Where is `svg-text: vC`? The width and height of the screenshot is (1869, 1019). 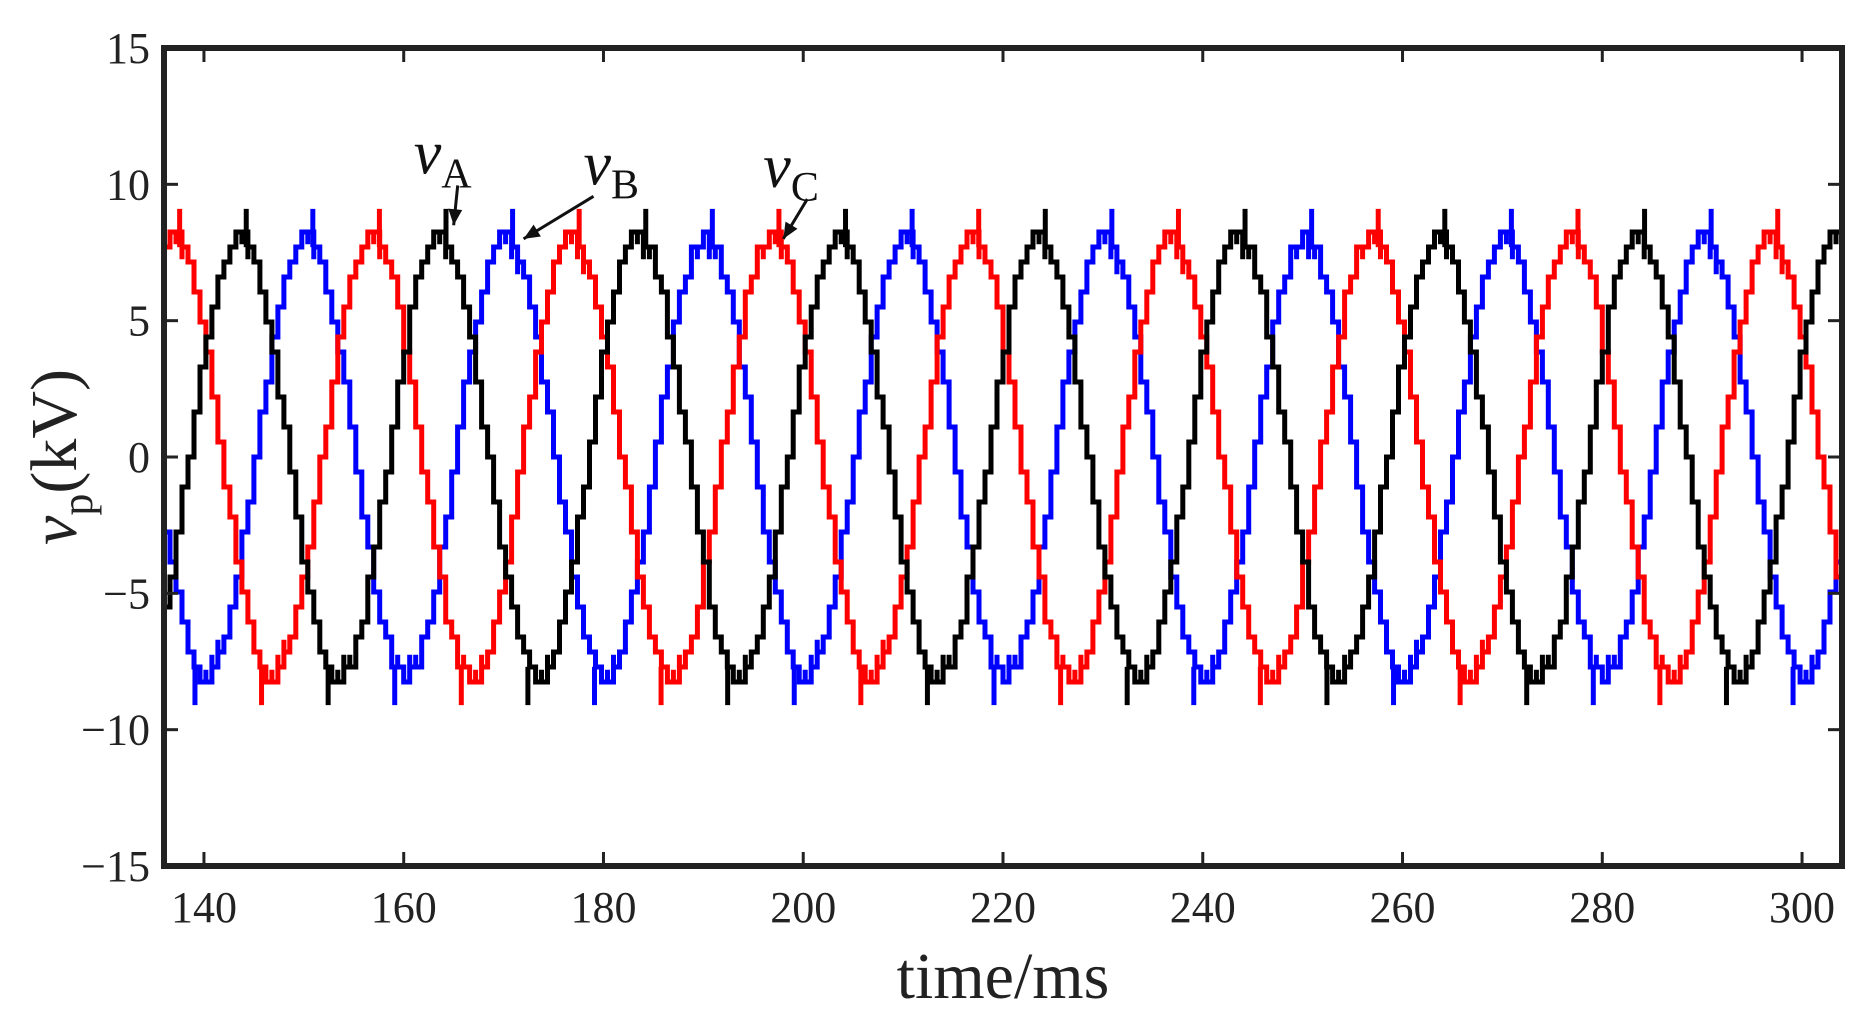 svg-text: vC is located at coordinates (791, 172).